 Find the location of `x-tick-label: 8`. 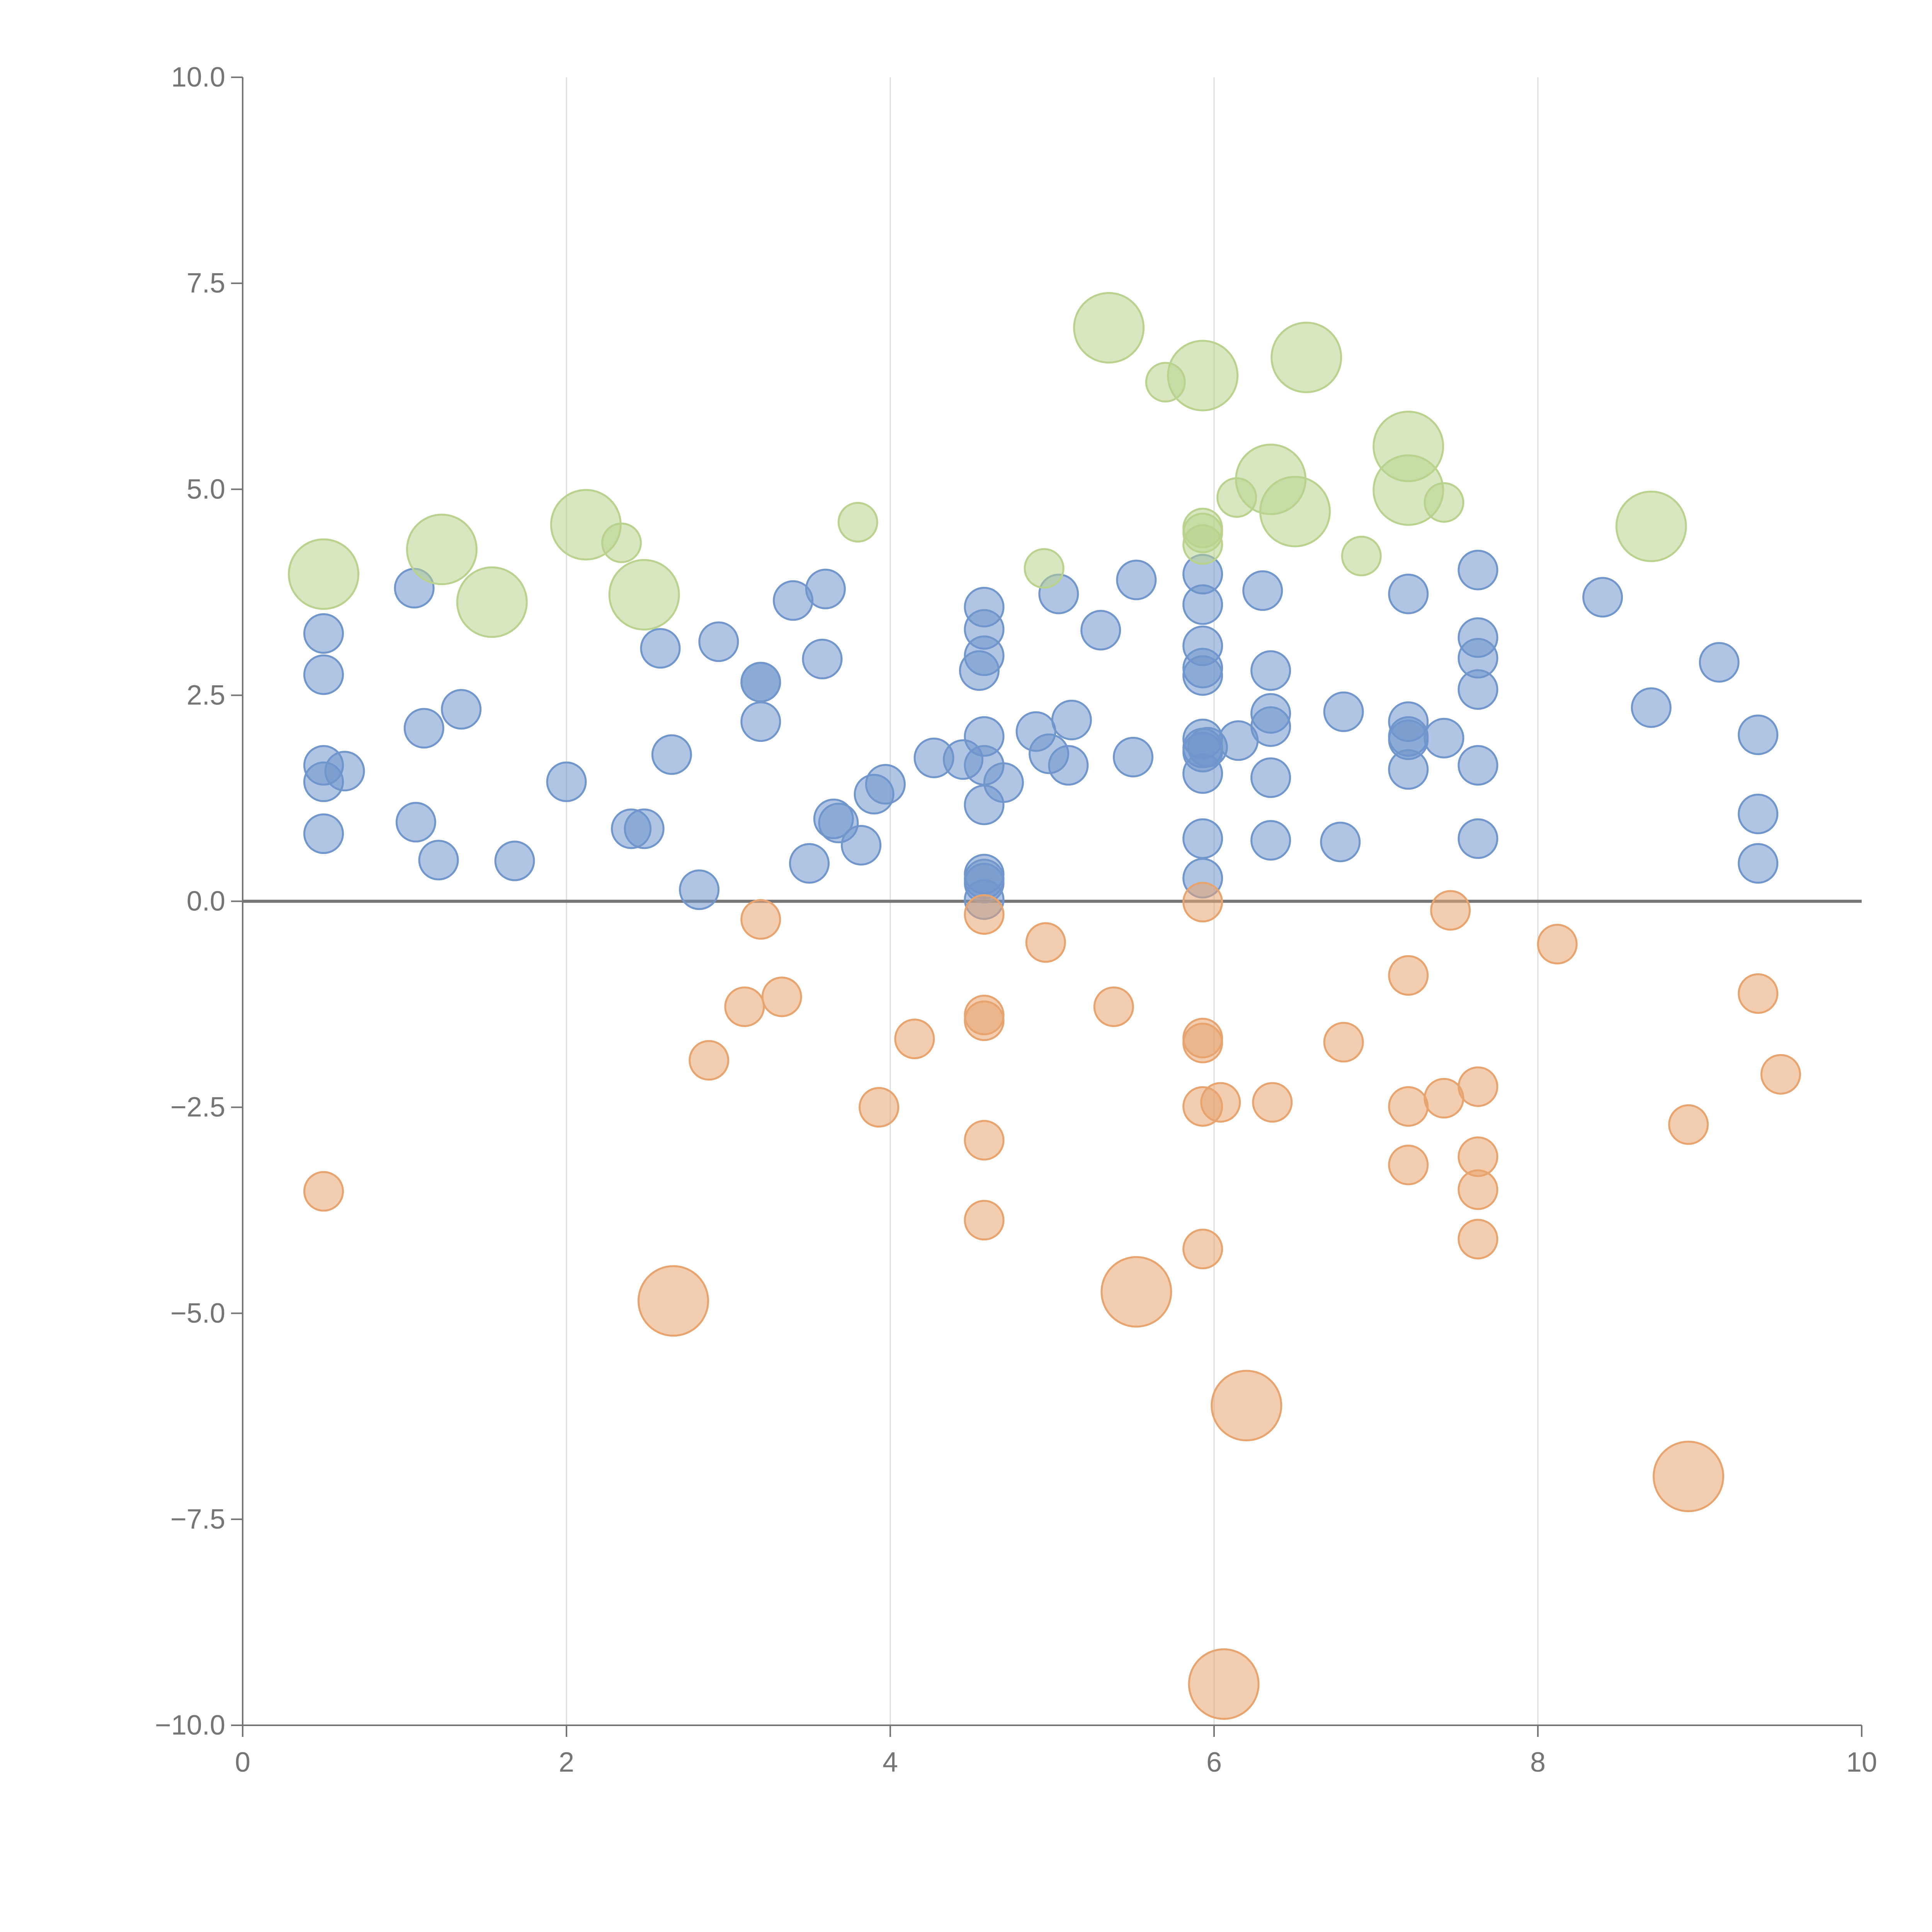

x-tick-label: 8 is located at coordinates (1538, 1763).